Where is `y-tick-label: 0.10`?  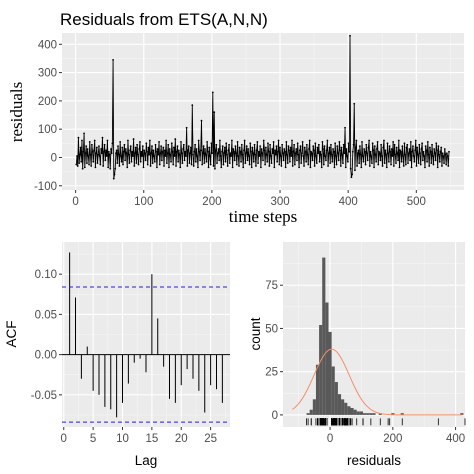
y-tick-label: 0.10 is located at coordinates (46, 275).